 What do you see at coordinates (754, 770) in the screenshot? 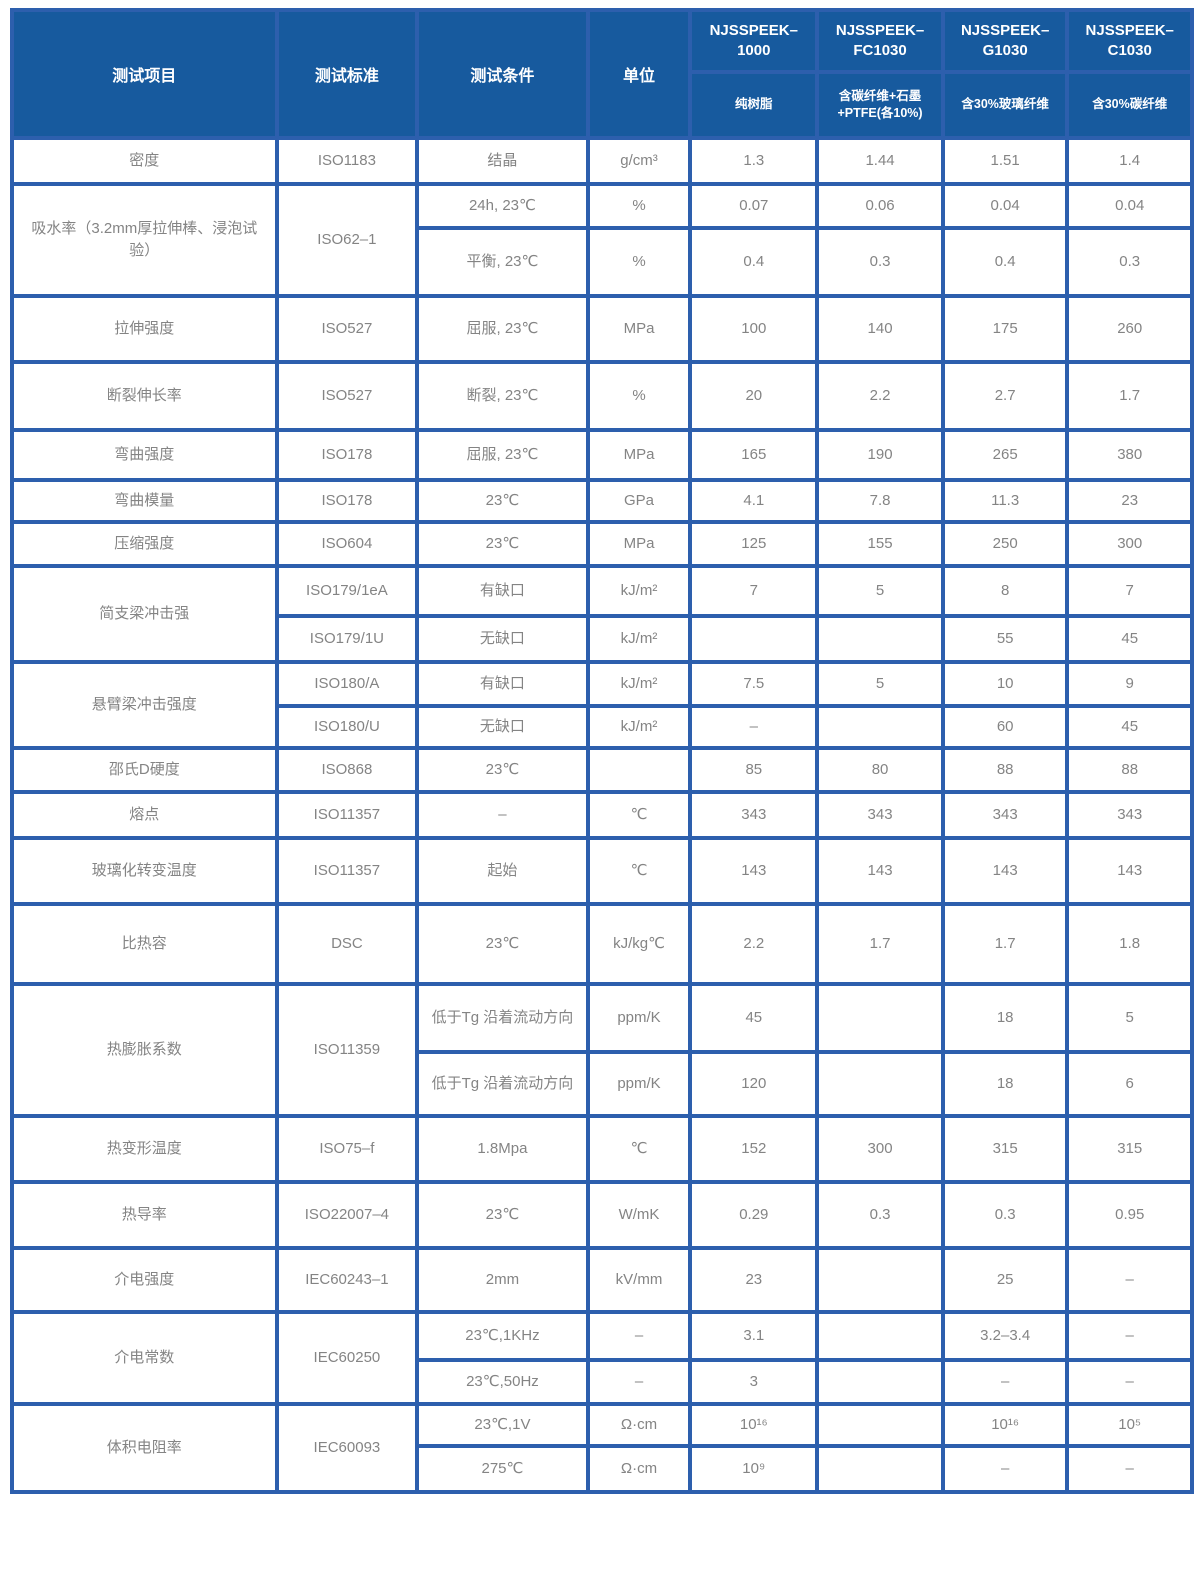
I see `value-cell: 85` at bounding box center [754, 770].